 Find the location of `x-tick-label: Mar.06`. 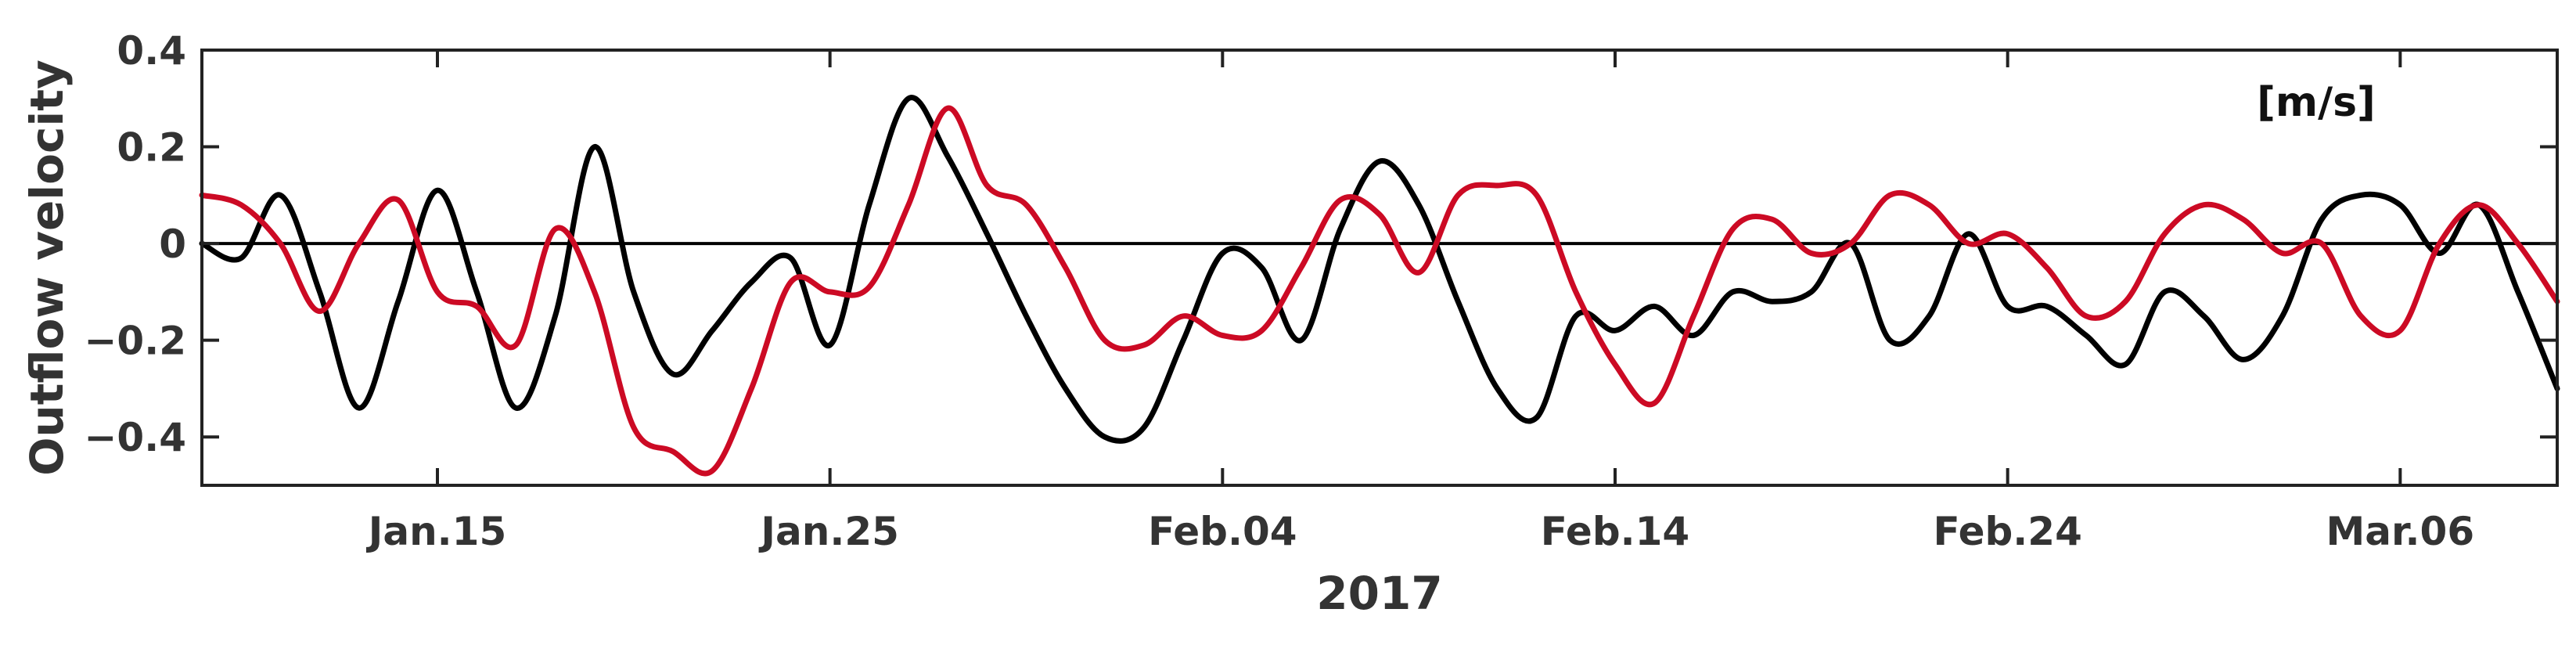

x-tick-label: Mar.06 is located at coordinates (2400, 531).